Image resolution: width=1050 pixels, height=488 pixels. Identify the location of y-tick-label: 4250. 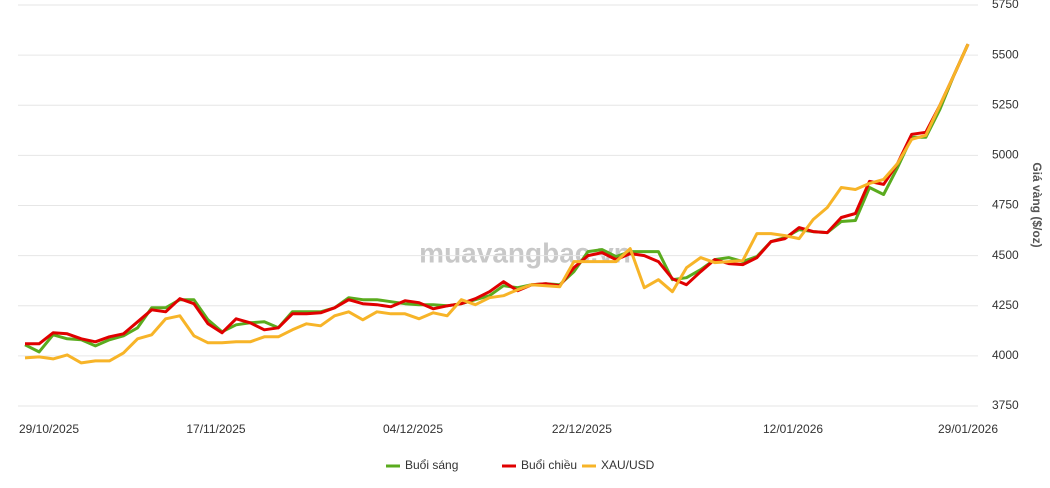
(1005, 305).